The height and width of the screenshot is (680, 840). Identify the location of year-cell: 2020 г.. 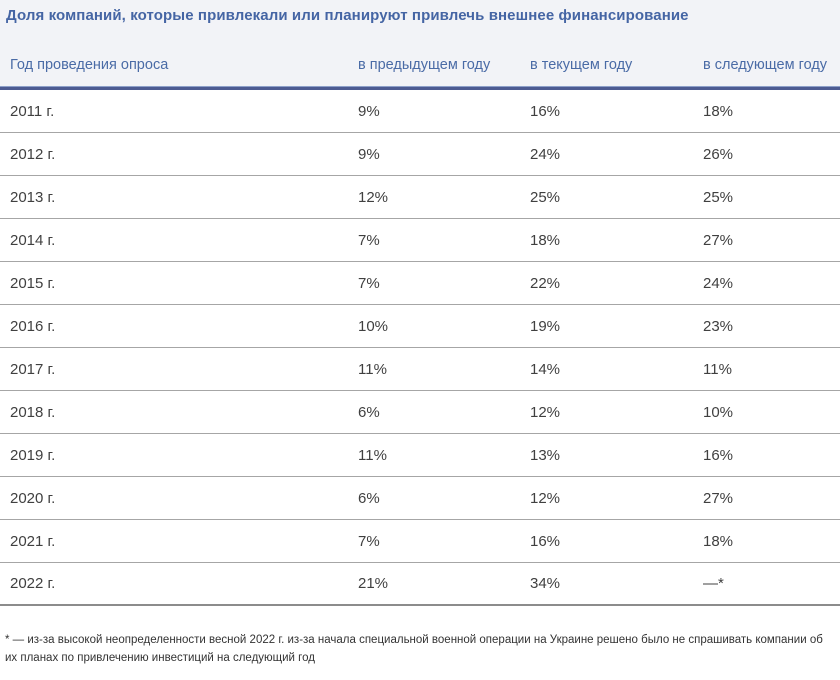
(33, 498).